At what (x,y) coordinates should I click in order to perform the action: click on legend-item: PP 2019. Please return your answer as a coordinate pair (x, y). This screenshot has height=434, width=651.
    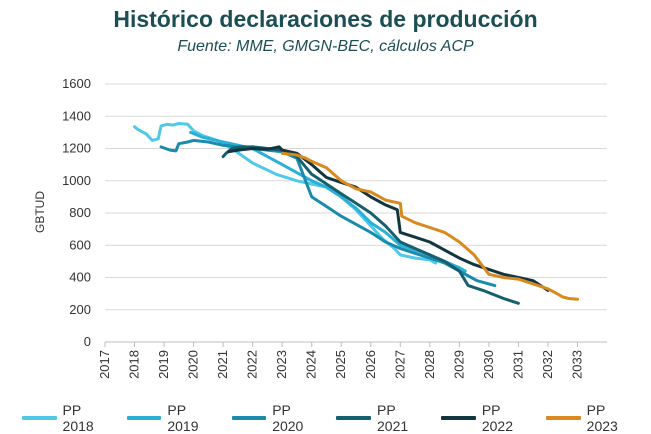
    Looking at the image, I should click on (172, 418).